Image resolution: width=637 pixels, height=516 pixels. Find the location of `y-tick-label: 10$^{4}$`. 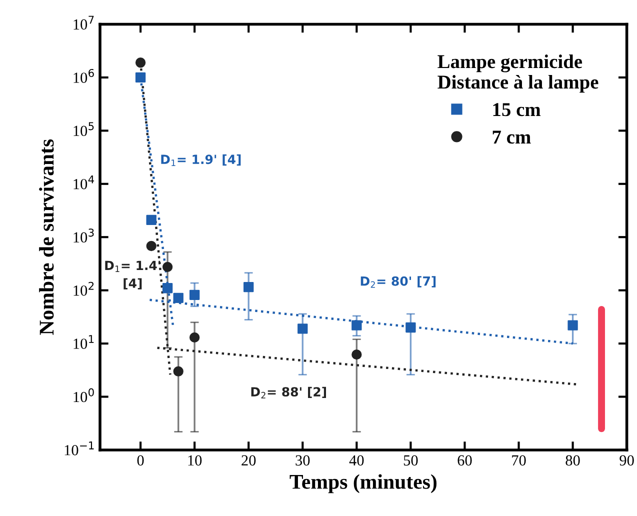

y-tick-label: 10$^{4}$ is located at coordinates (84, 182).